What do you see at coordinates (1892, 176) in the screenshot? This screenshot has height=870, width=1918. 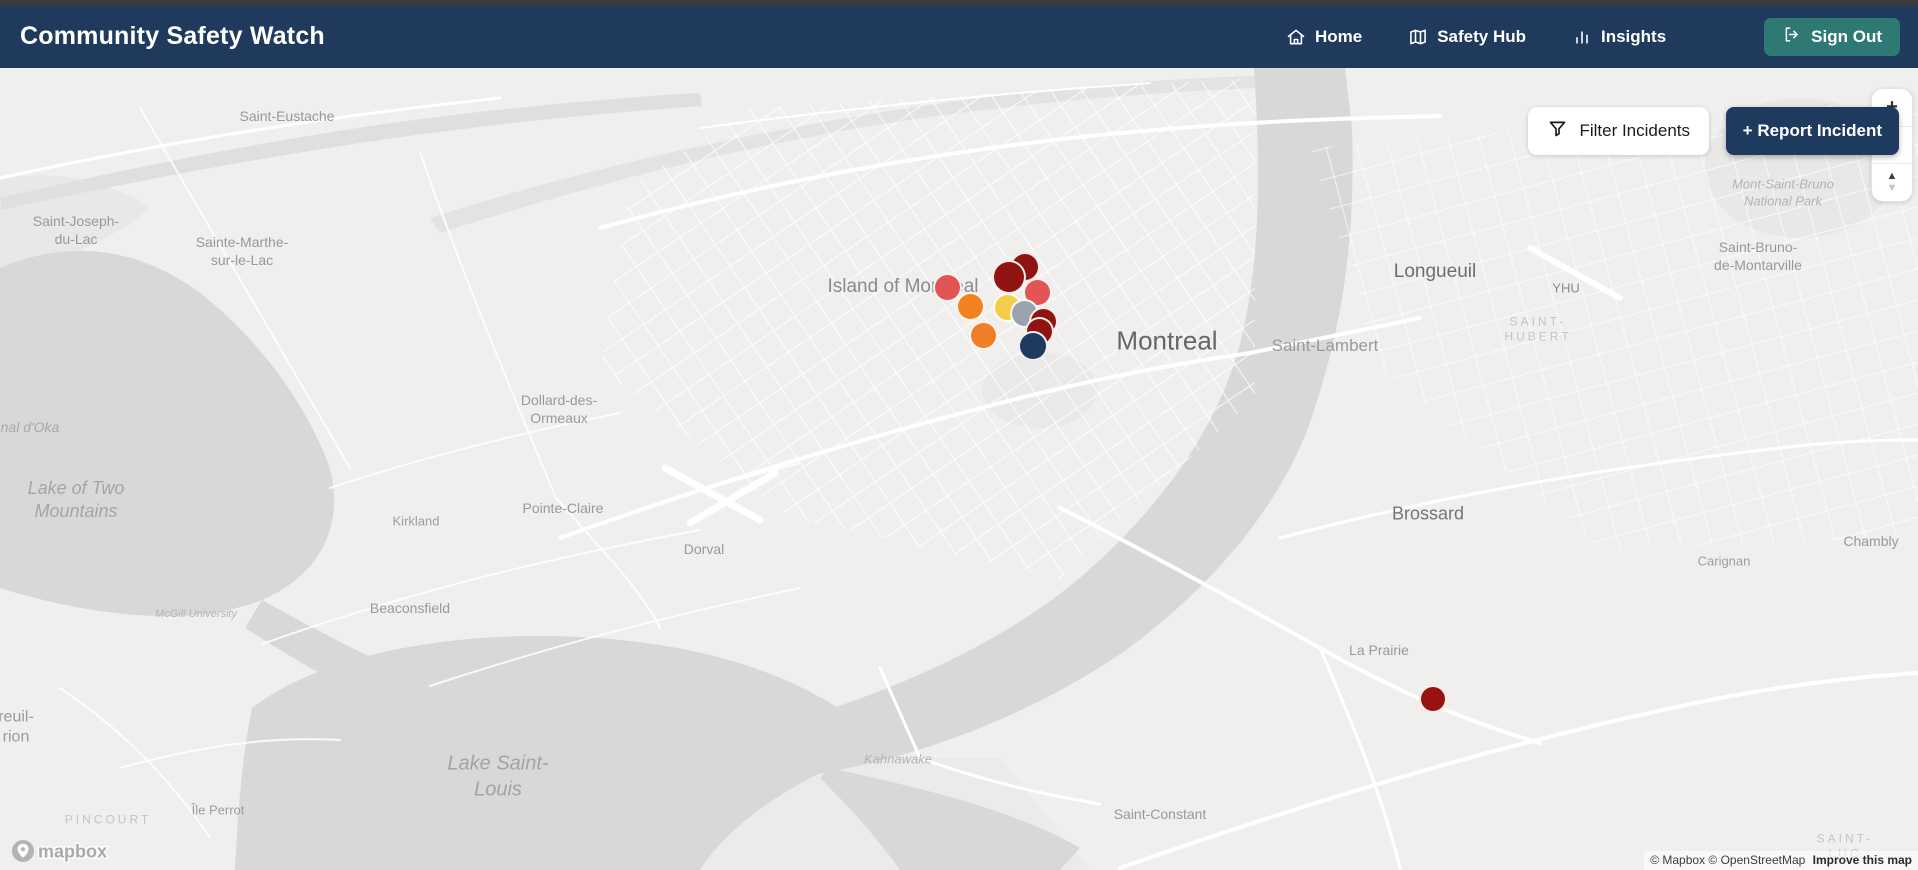 I see `arrow-up-icon: ▲` at bounding box center [1892, 176].